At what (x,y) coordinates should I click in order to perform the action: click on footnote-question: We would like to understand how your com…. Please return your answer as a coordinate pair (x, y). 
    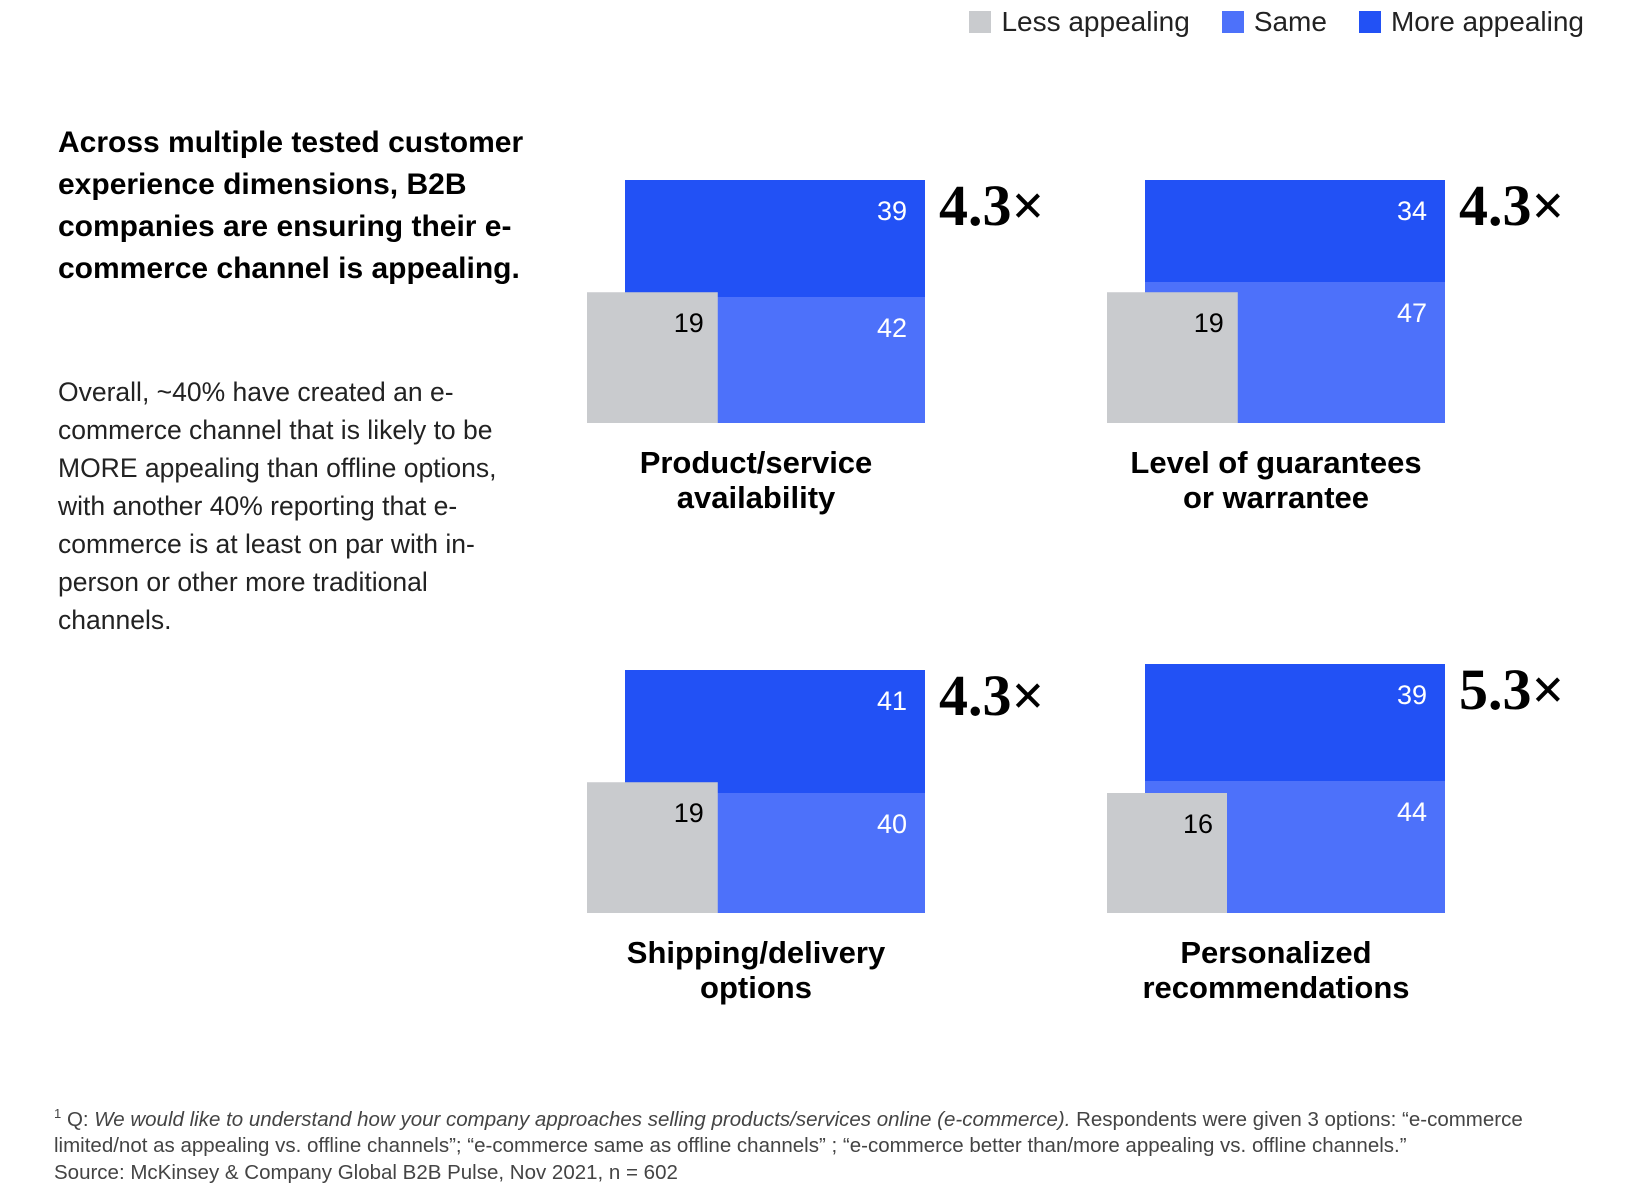
    Looking at the image, I should click on (582, 1119).